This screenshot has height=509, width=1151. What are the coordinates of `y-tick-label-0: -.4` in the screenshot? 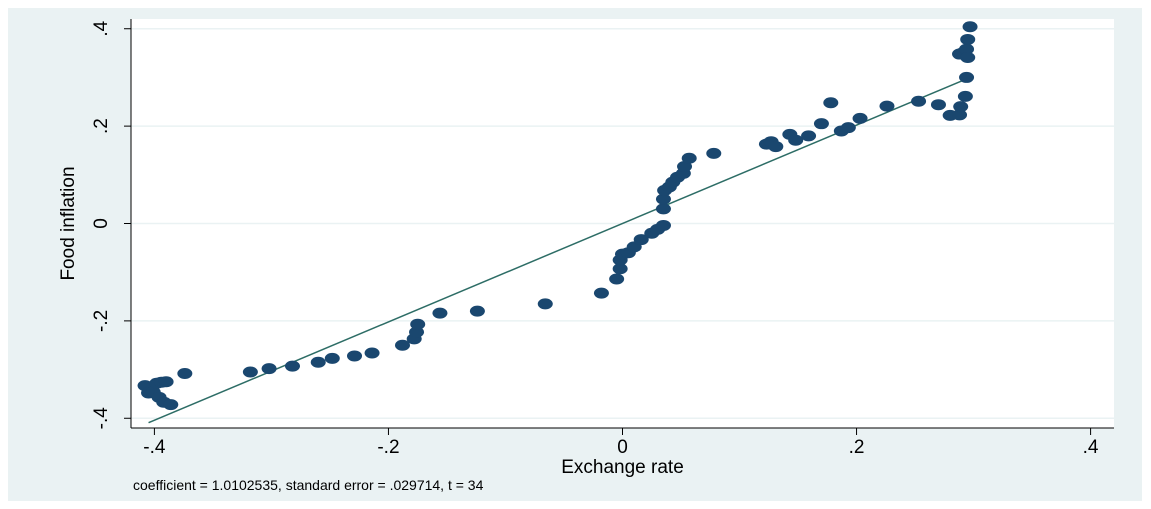 It's located at (101, 418).